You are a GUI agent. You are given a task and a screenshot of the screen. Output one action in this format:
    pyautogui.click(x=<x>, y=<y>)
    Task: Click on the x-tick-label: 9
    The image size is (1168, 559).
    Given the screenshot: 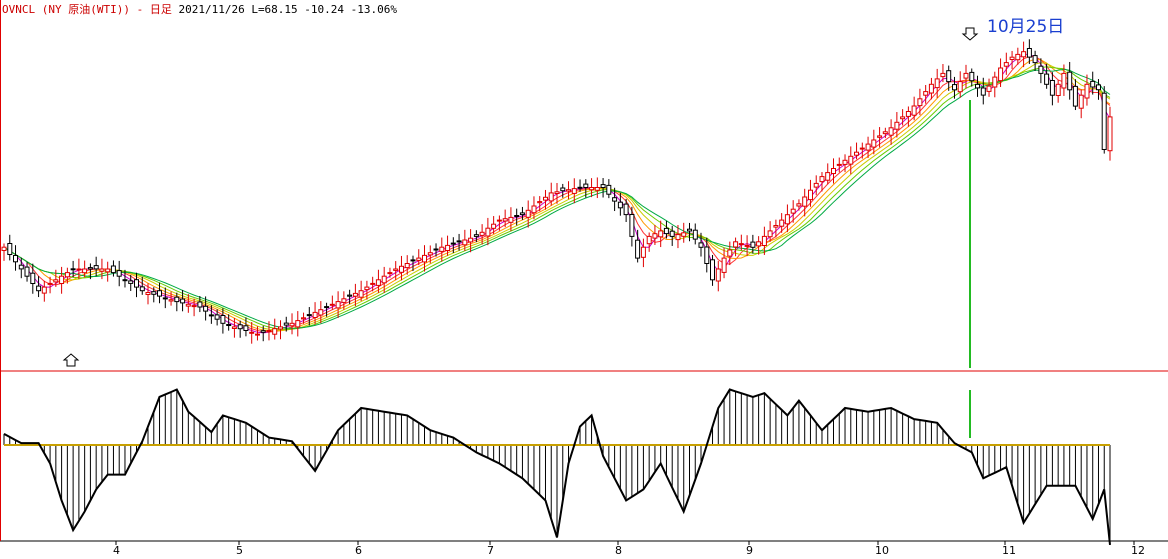 What is the action you would take?
    pyautogui.click(x=749, y=550)
    